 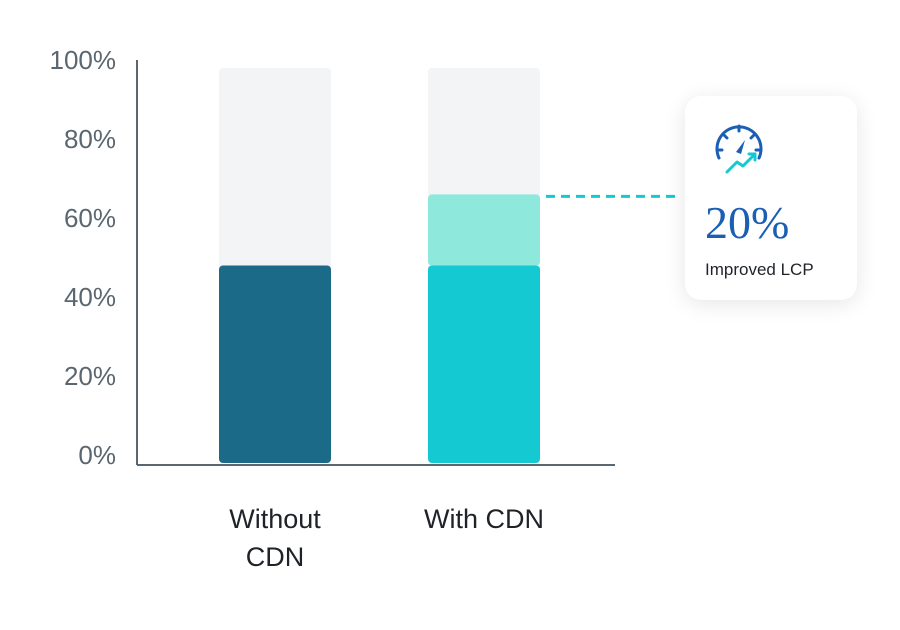 I want to click on y-tick-label: 80%, so click(x=90, y=139).